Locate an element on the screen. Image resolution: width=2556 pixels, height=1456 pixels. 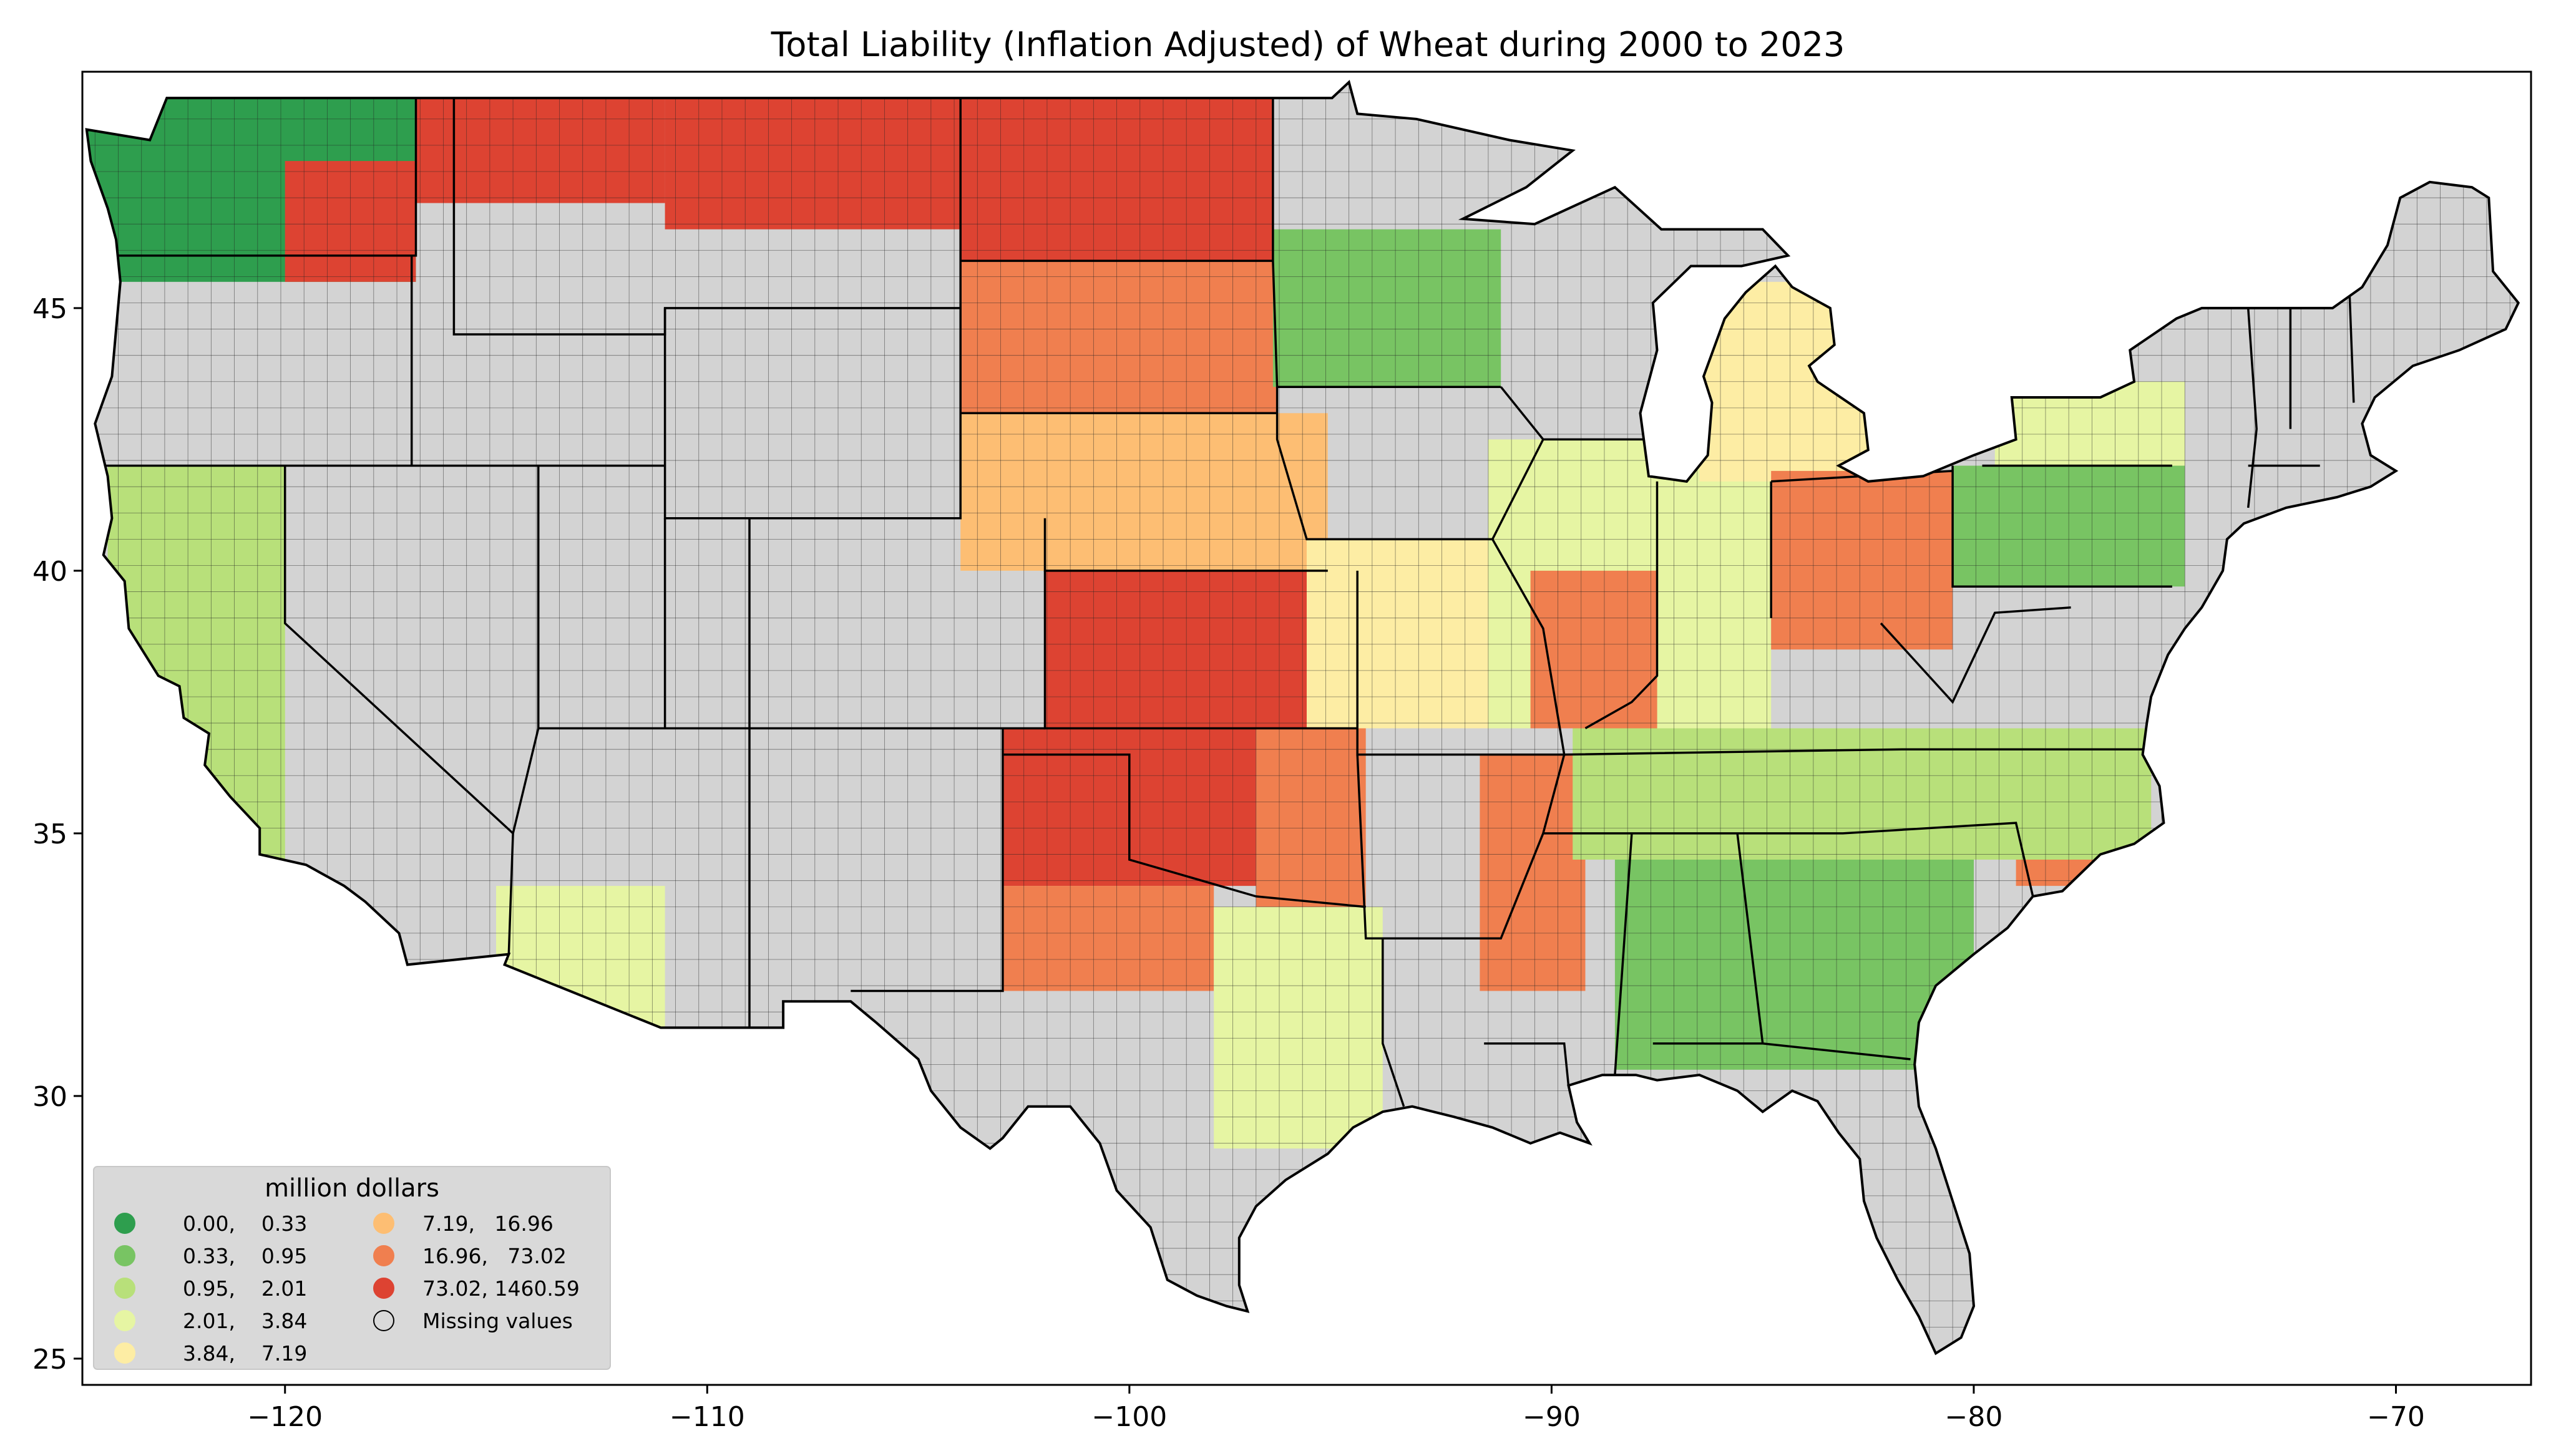
y-tick-label: 35 is located at coordinates (50, 834).